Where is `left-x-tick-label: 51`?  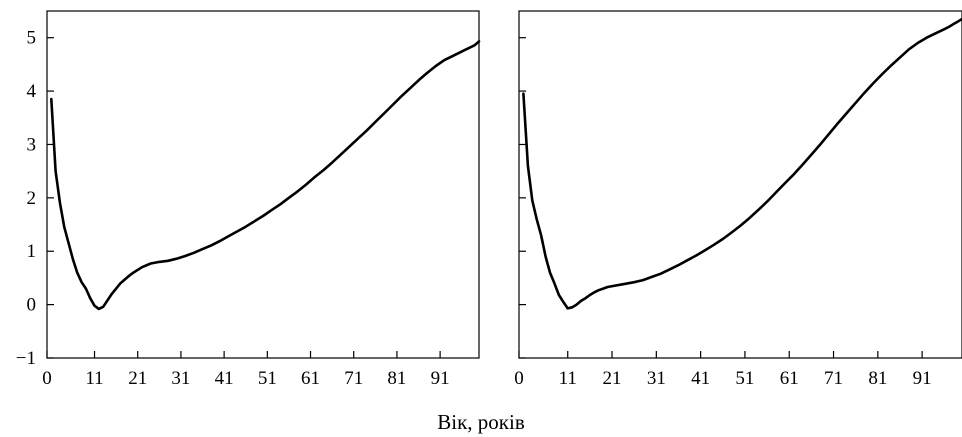
left-x-tick-label: 51 is located at coordinates (267, 378).